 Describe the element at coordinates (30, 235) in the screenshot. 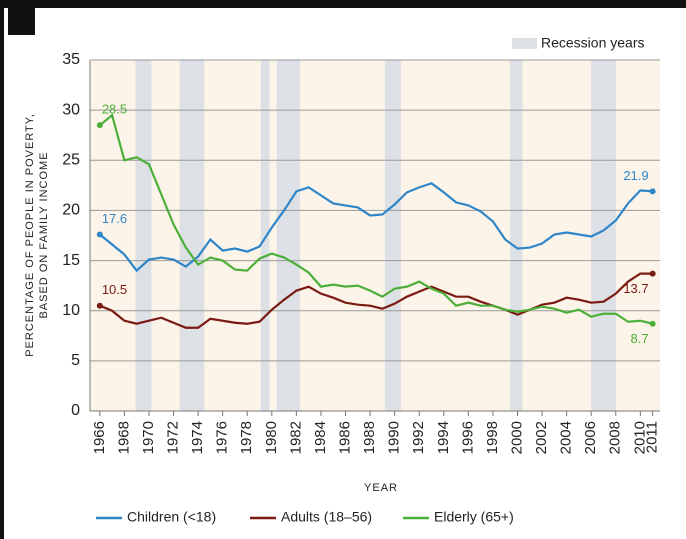

I see `y-axis-label: PERCENTAGE OF PEOPLE IN POVERTY,` at that location.